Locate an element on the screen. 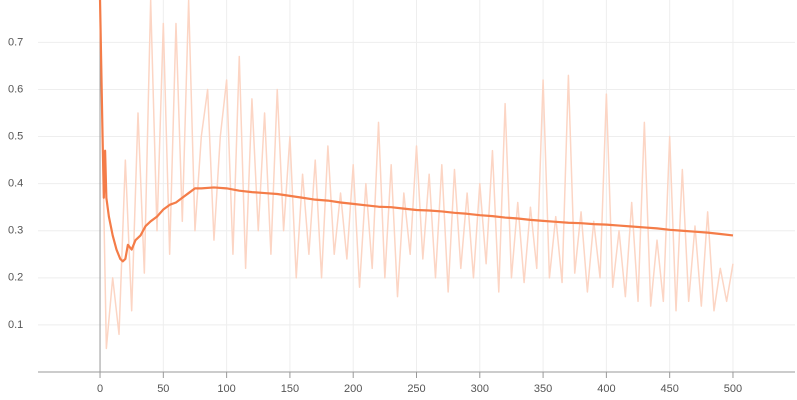  x-tick-label: 50 is located at coordinates (163, 389).